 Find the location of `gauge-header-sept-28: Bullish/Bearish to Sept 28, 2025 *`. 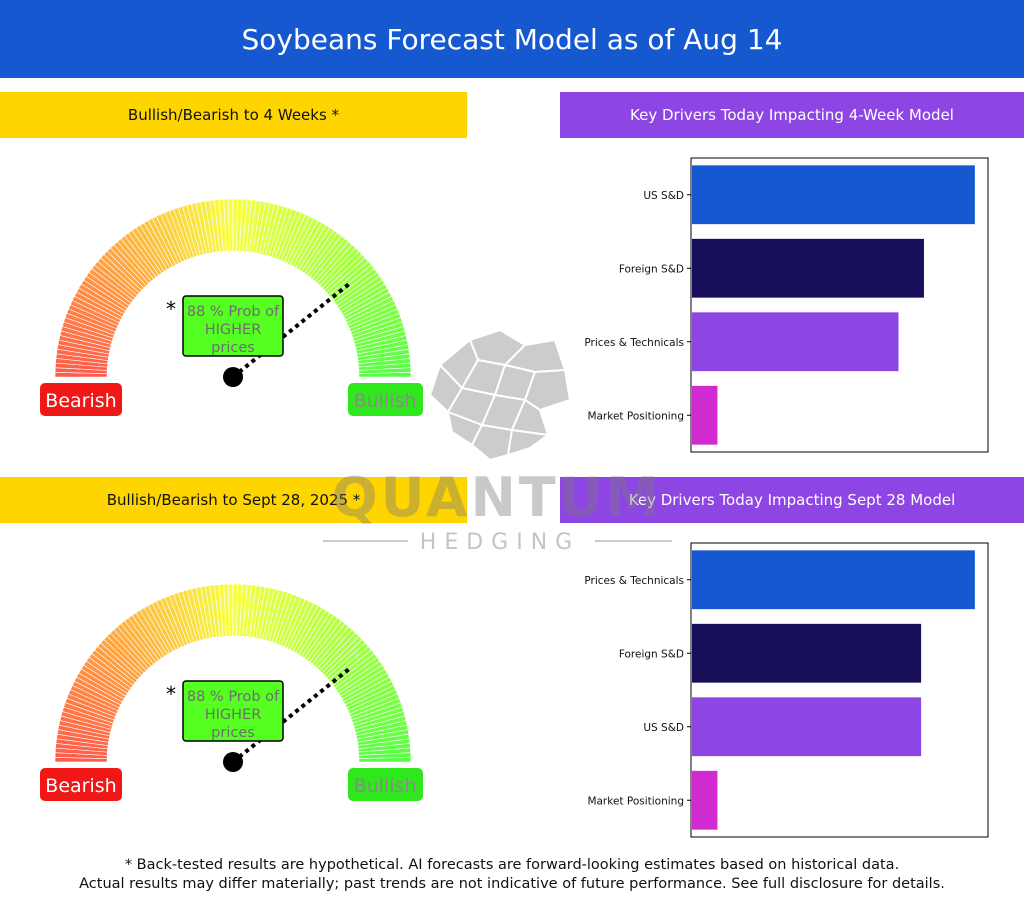

gauge-header-sept-28: Bullish/Bearish to Sept 28, 2025 * is located at coordinates (233, 500).